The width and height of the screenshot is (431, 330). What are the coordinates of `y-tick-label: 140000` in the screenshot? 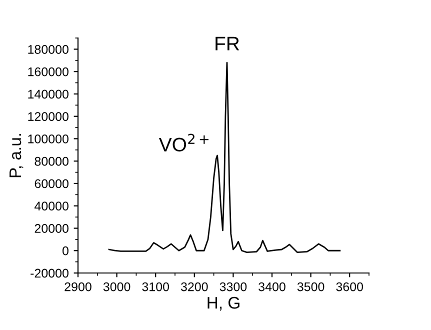 It's located at (48, 94).